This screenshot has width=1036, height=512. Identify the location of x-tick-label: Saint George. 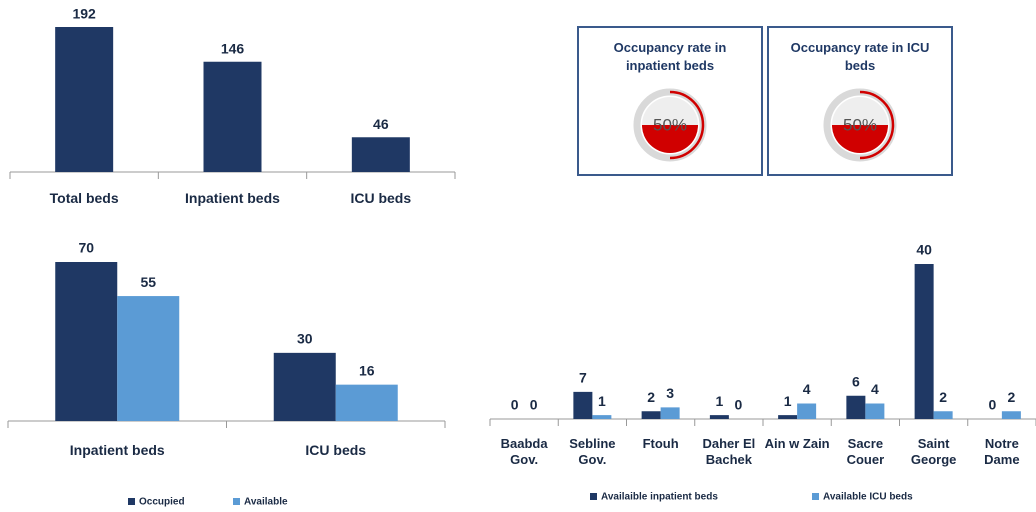
(933, 452).